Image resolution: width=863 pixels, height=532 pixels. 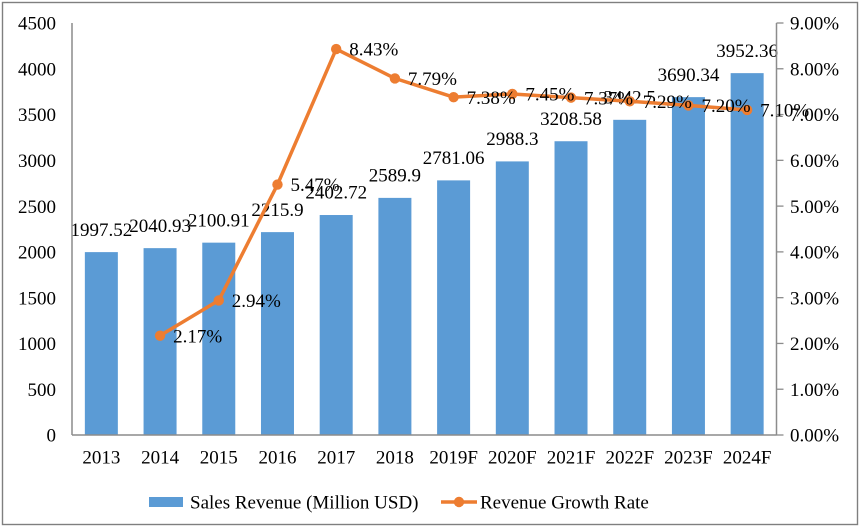 I want to click on x-axis-label-2019F: 2019F, so click(x=453, y=458).